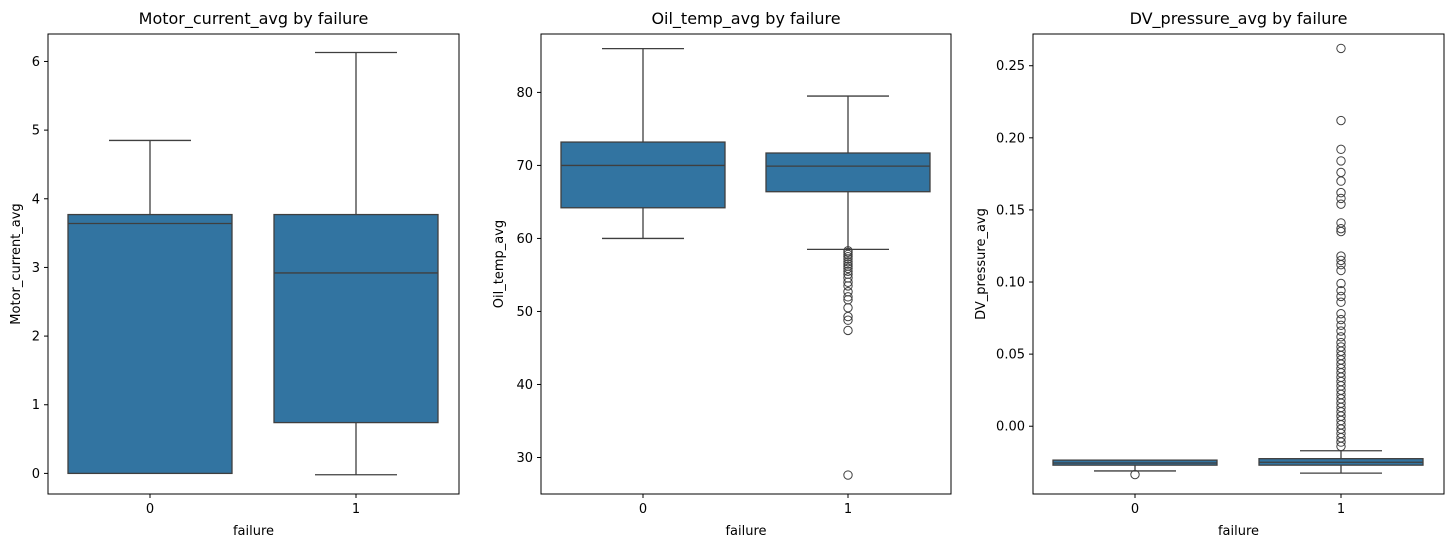  Describe the element at coordinates (524, 166) in the screenshot. I see `y-tick-label: 70` at that location.